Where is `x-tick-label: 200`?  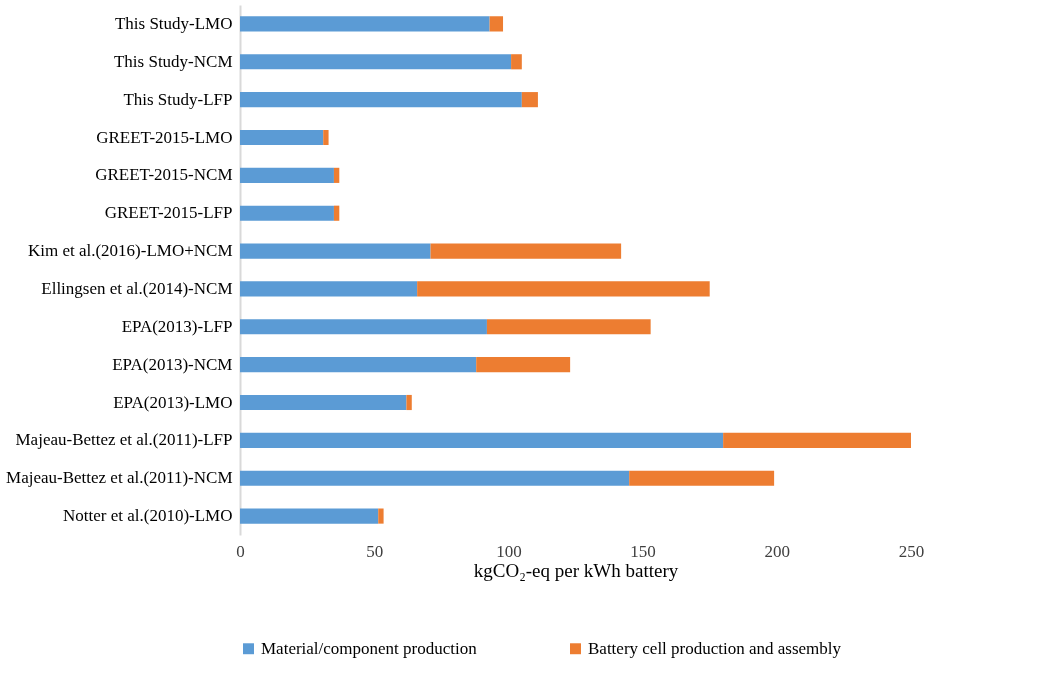
x-tick-label: 200 is located at coordinates (777, 551).